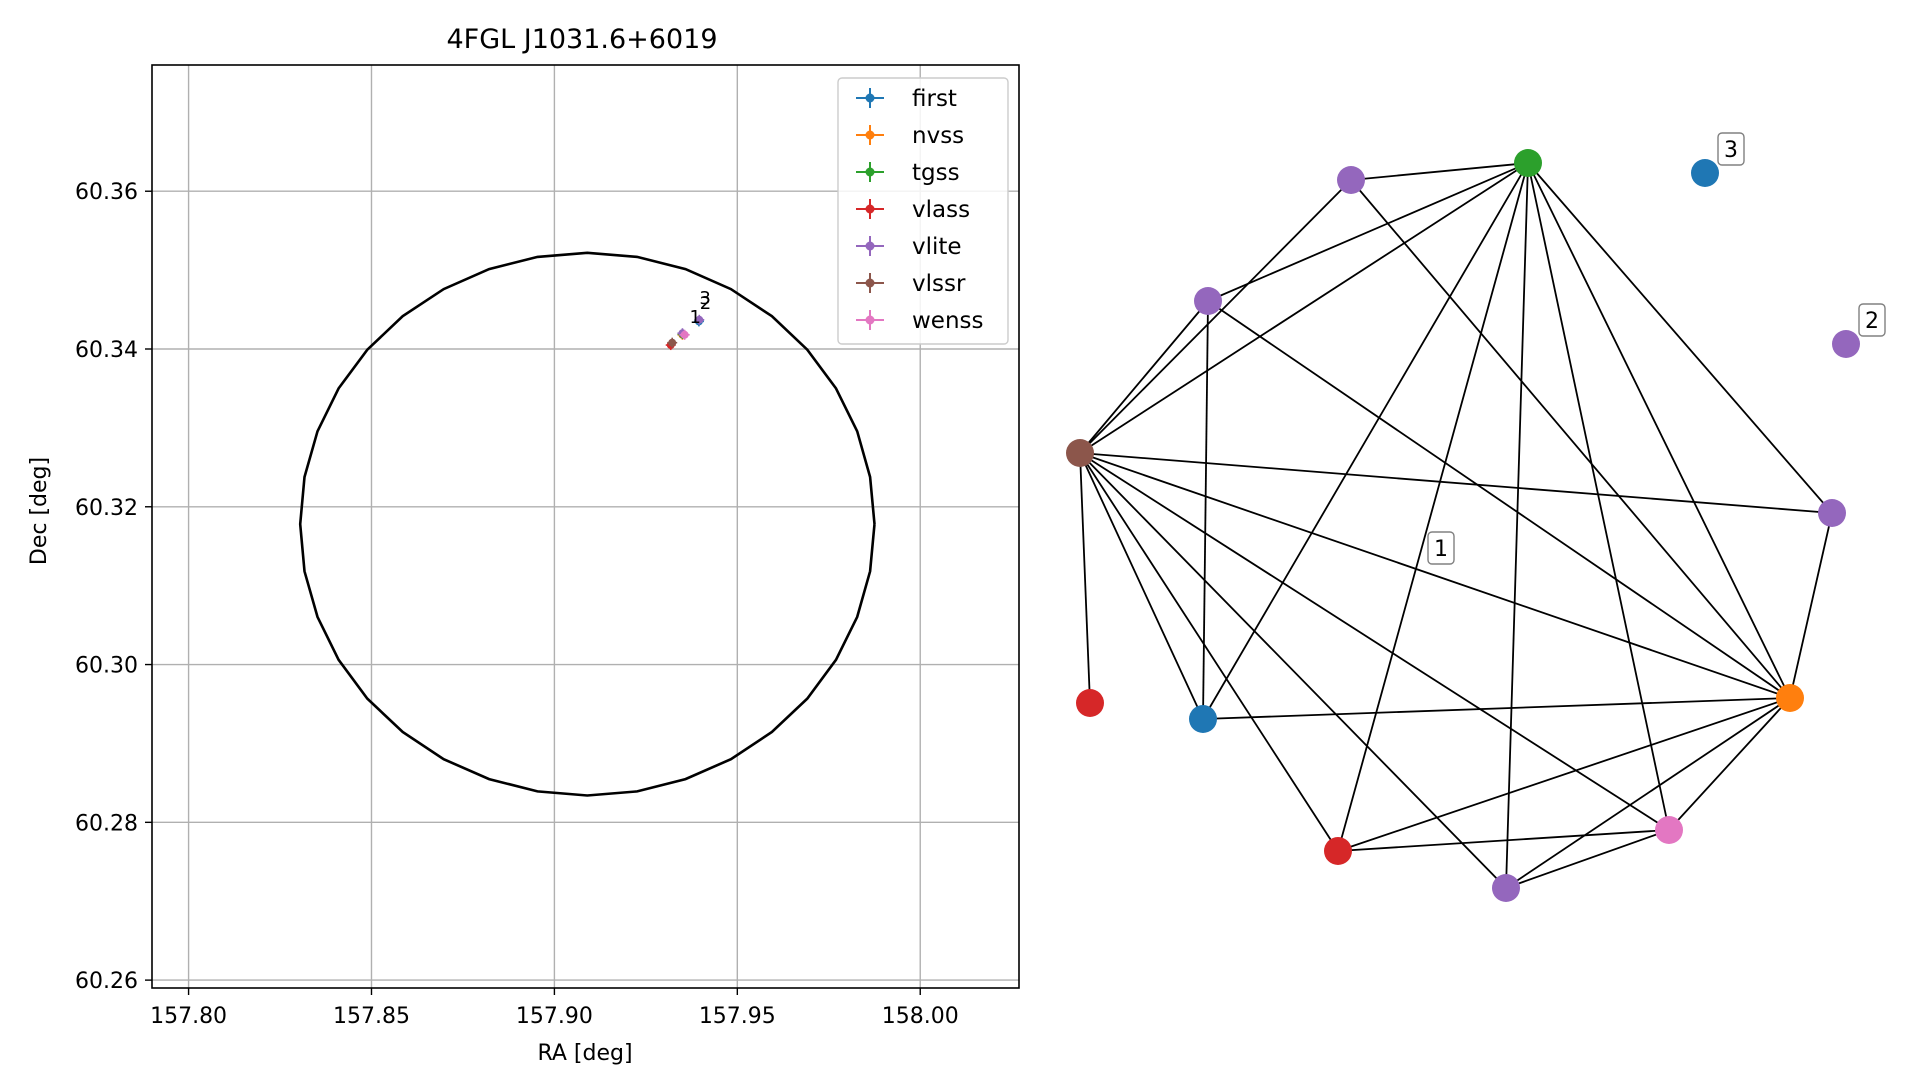  I want to click on legend-item-vlass: vlass, so click(913, 210).